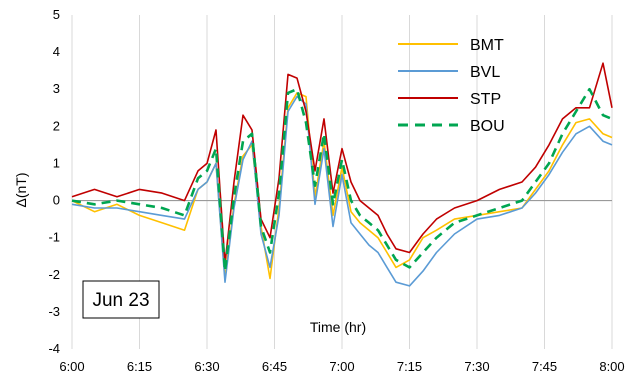 This screenshot has width=635, height=383. I want to click on legend: BMT BVL STP BOU, so click(451, 86).